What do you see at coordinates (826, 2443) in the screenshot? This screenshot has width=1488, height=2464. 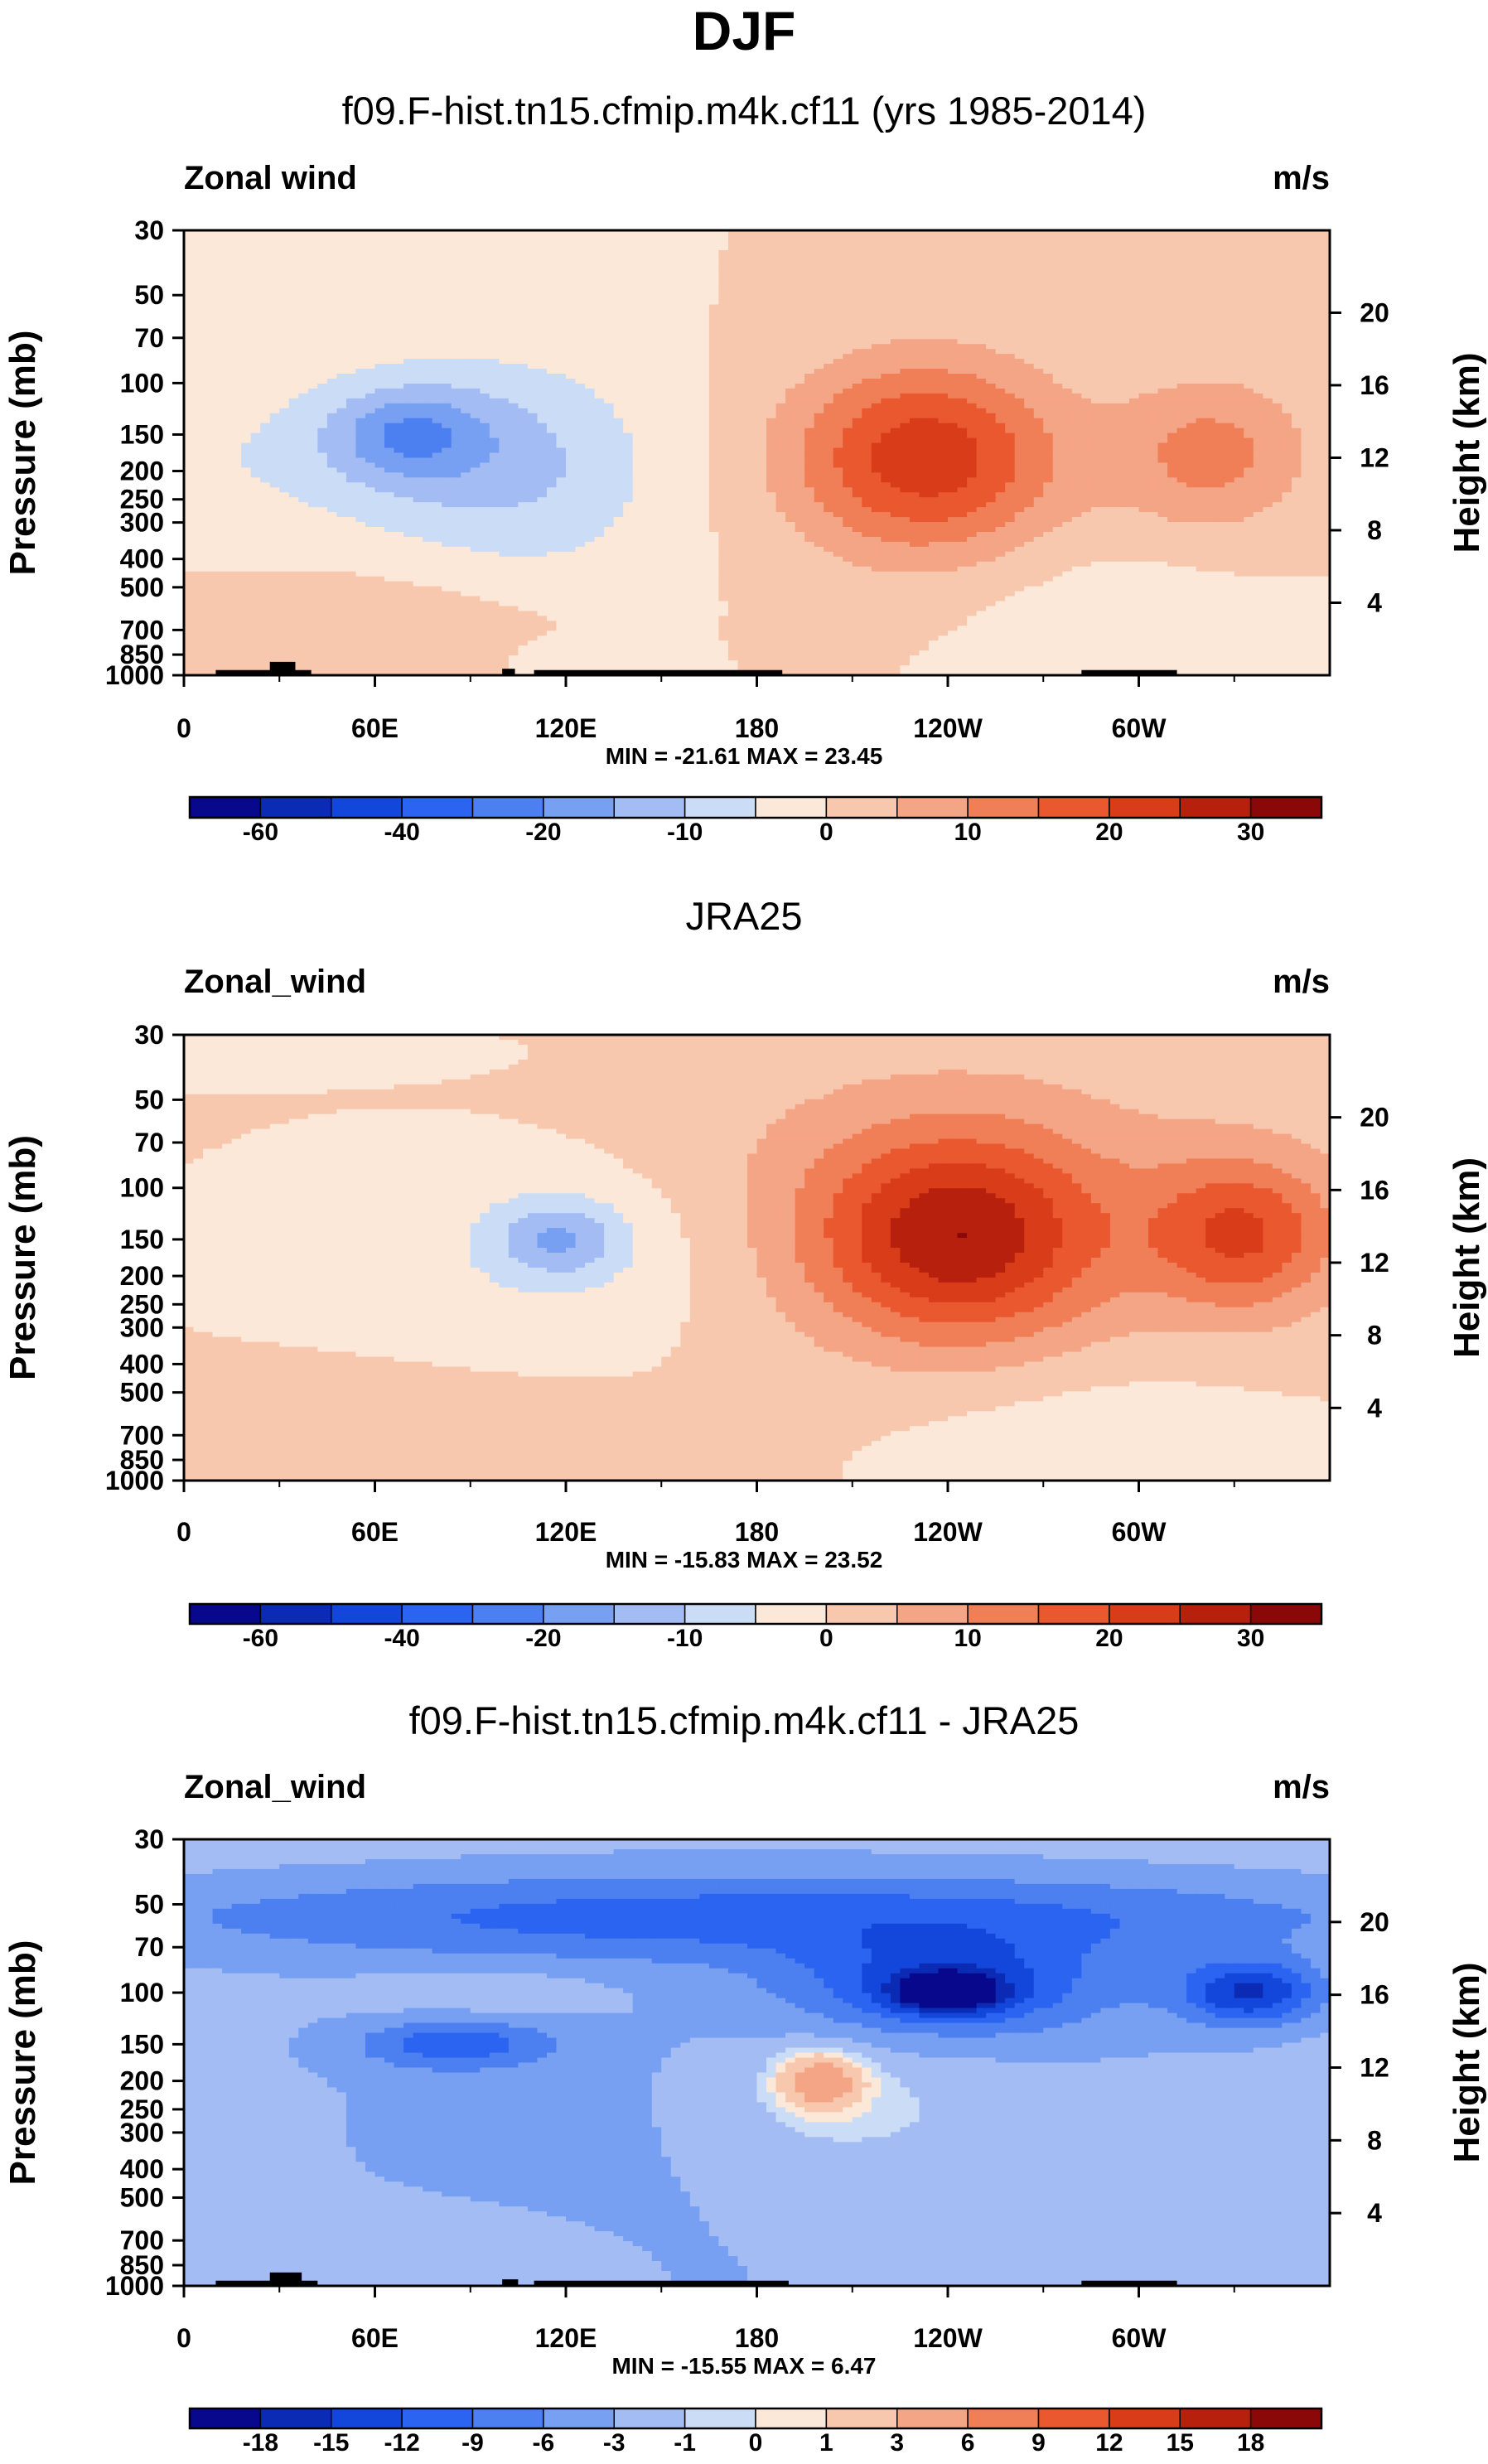 I see `colorbar-label: 1` at bounding box center [826, 2443].